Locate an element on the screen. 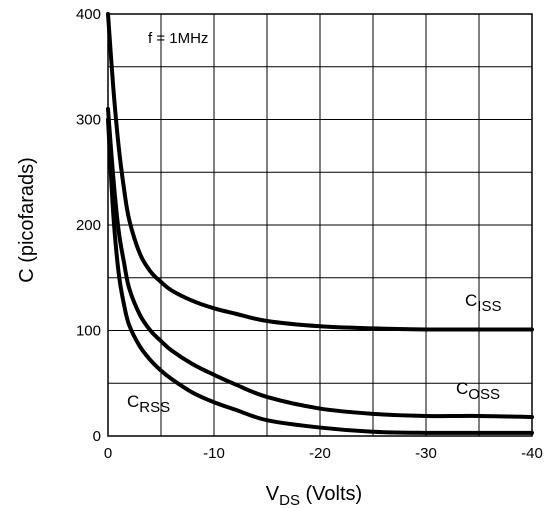 This screenshot has width=548, height=508. y-tick-label: 100 is located at coordinates (88, 331).